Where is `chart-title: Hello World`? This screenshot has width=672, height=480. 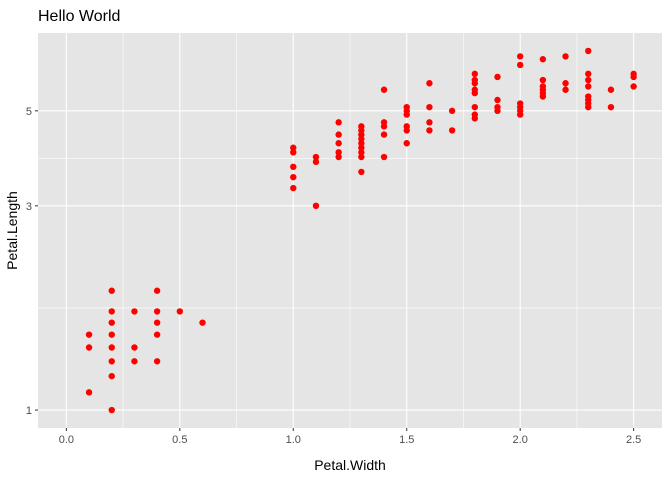 chart-title: Hello World is located at coordinates (79, 16).